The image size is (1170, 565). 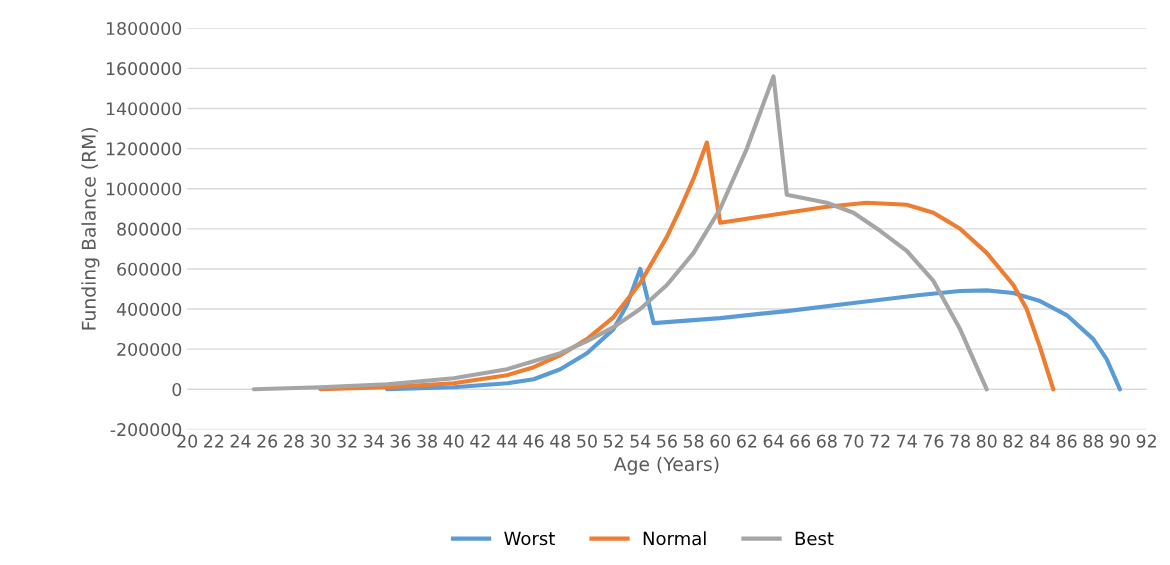 What do you see at coordinates (667, 441) in the screenshot?
I see `x-tick-label: 56` at bounding box center [667, 441].